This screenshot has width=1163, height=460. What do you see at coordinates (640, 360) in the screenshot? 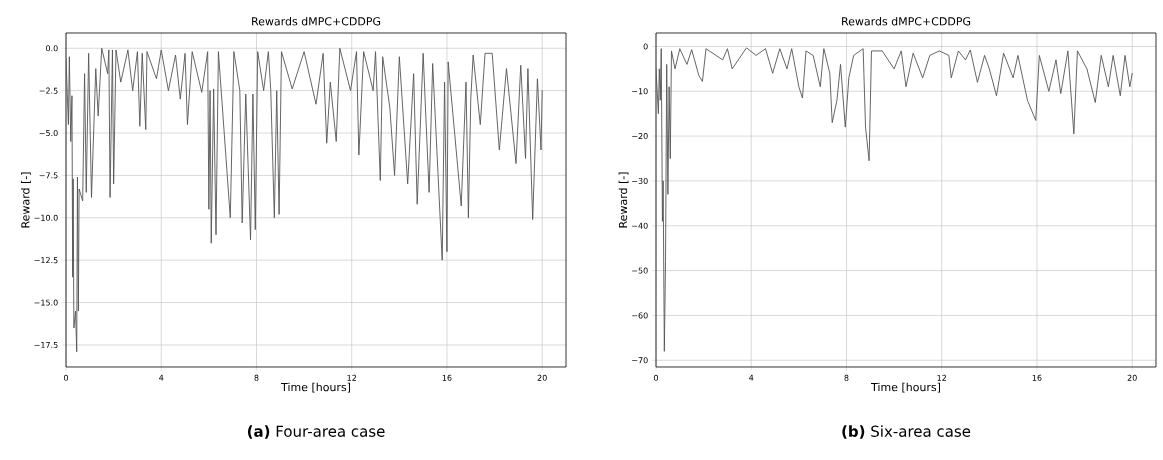
I see `y-tick-label: −70` at bounding box center [640, 360].